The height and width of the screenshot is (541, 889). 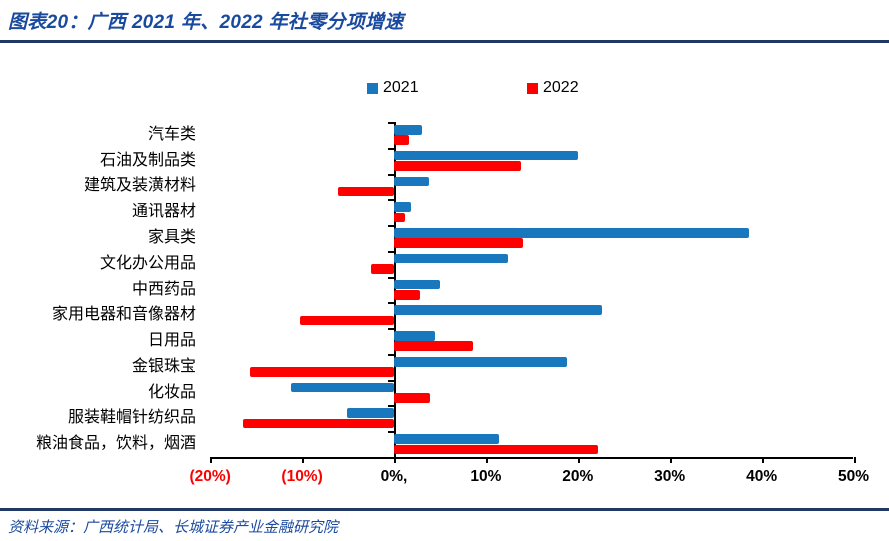 I want to click on legend-label-2021: 2021, so click(x=401, y=87).